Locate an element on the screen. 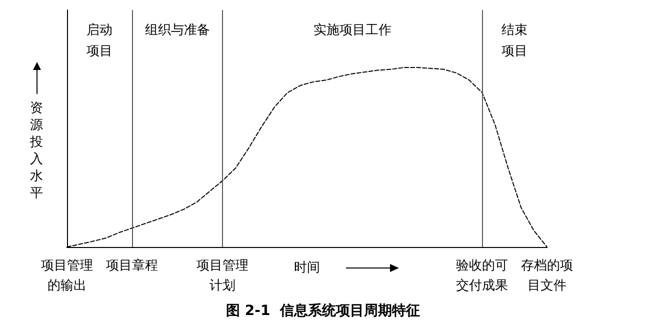 This screenshot has height=333, width=646. y-axis-title: 资源投入水平 is located at coordinates (36, 151).